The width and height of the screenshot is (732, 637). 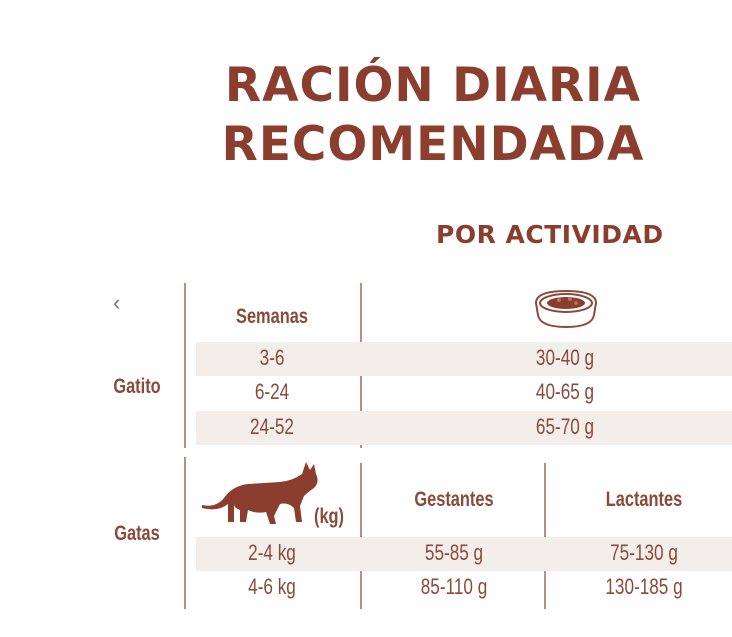 What do you see at coordinates (433, 144) in the screenshot?
I see `title-line-2: RECOMENDADA` at bounding box center [433, 144].